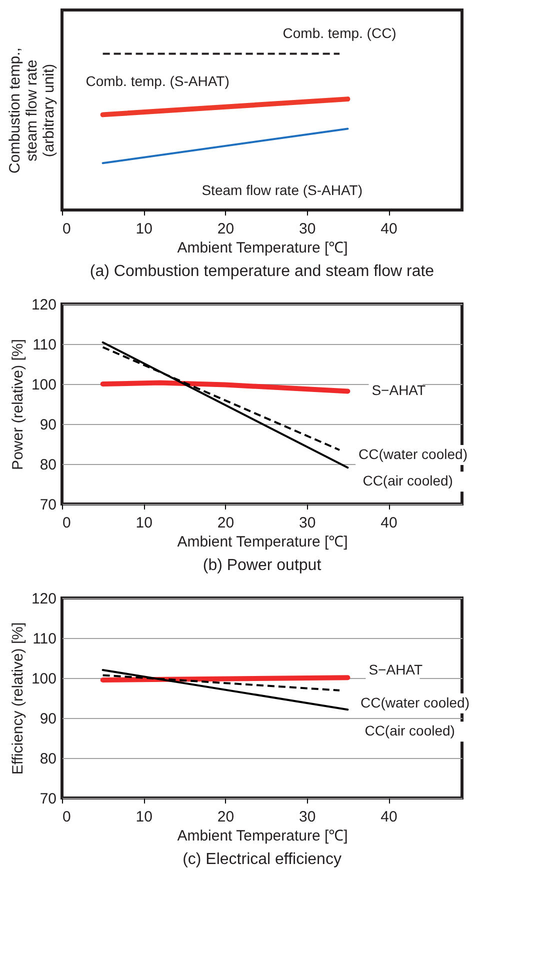 The height and width of the screenshot is (954, 554). What do you see at coordinates (262, 271) in the screenshot?
I see `text: (a) Combustion temperature and steam flow rate` at bounding box center [262, 271].